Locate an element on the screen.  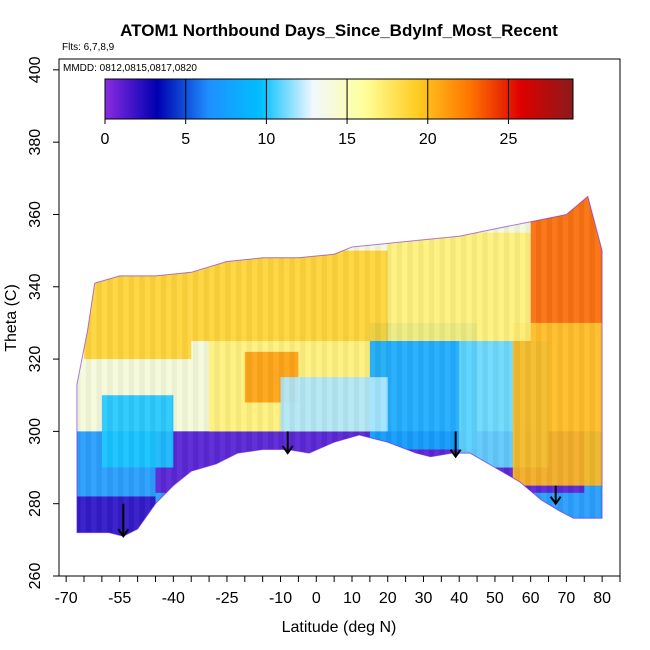
y-tick-label: 340 is located at coordinates (35, 286).